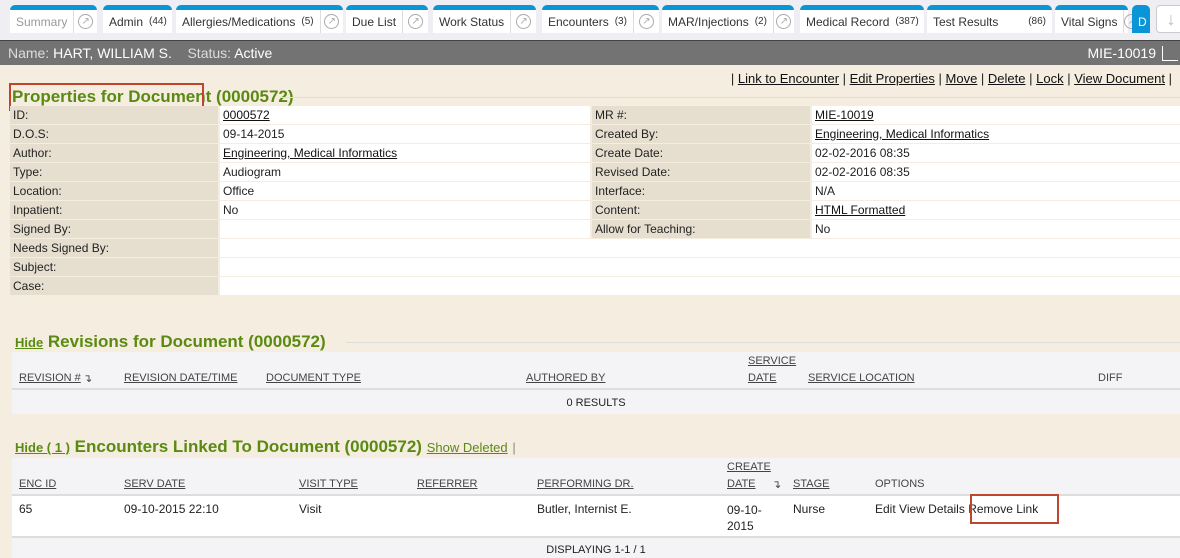  I want to click on tab-label: MAR/Injections, so click(708, 21).